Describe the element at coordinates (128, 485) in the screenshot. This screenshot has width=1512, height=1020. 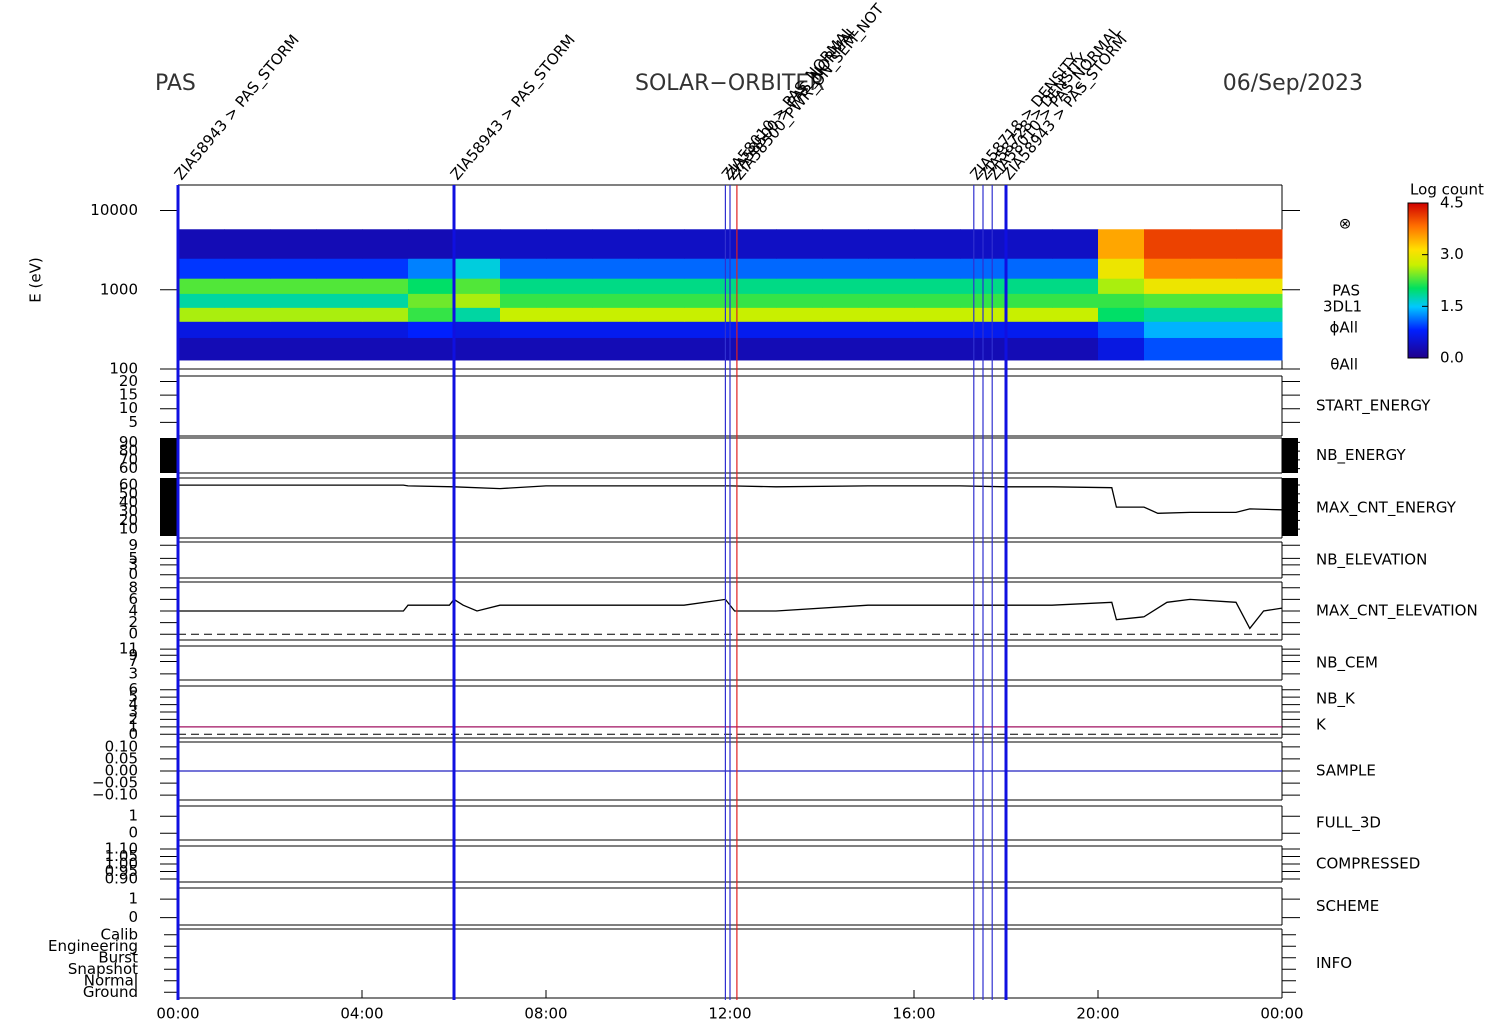
I see `y-tick-label: 60` at that location.